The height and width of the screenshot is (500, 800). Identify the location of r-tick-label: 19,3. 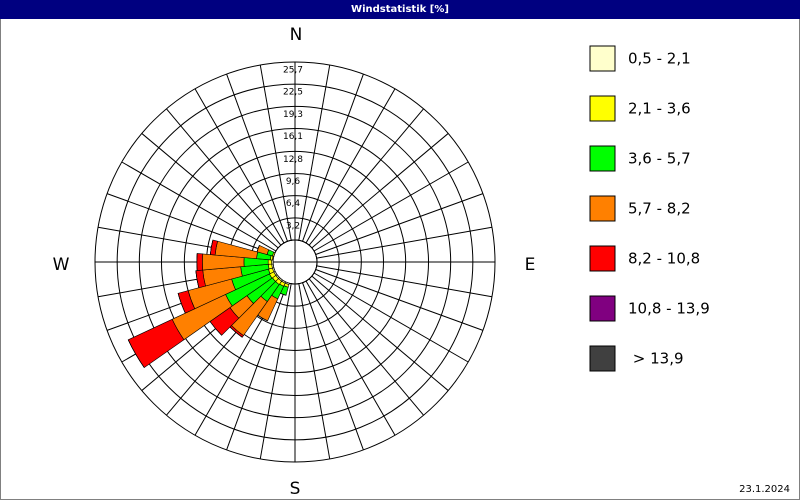
(293, 115).